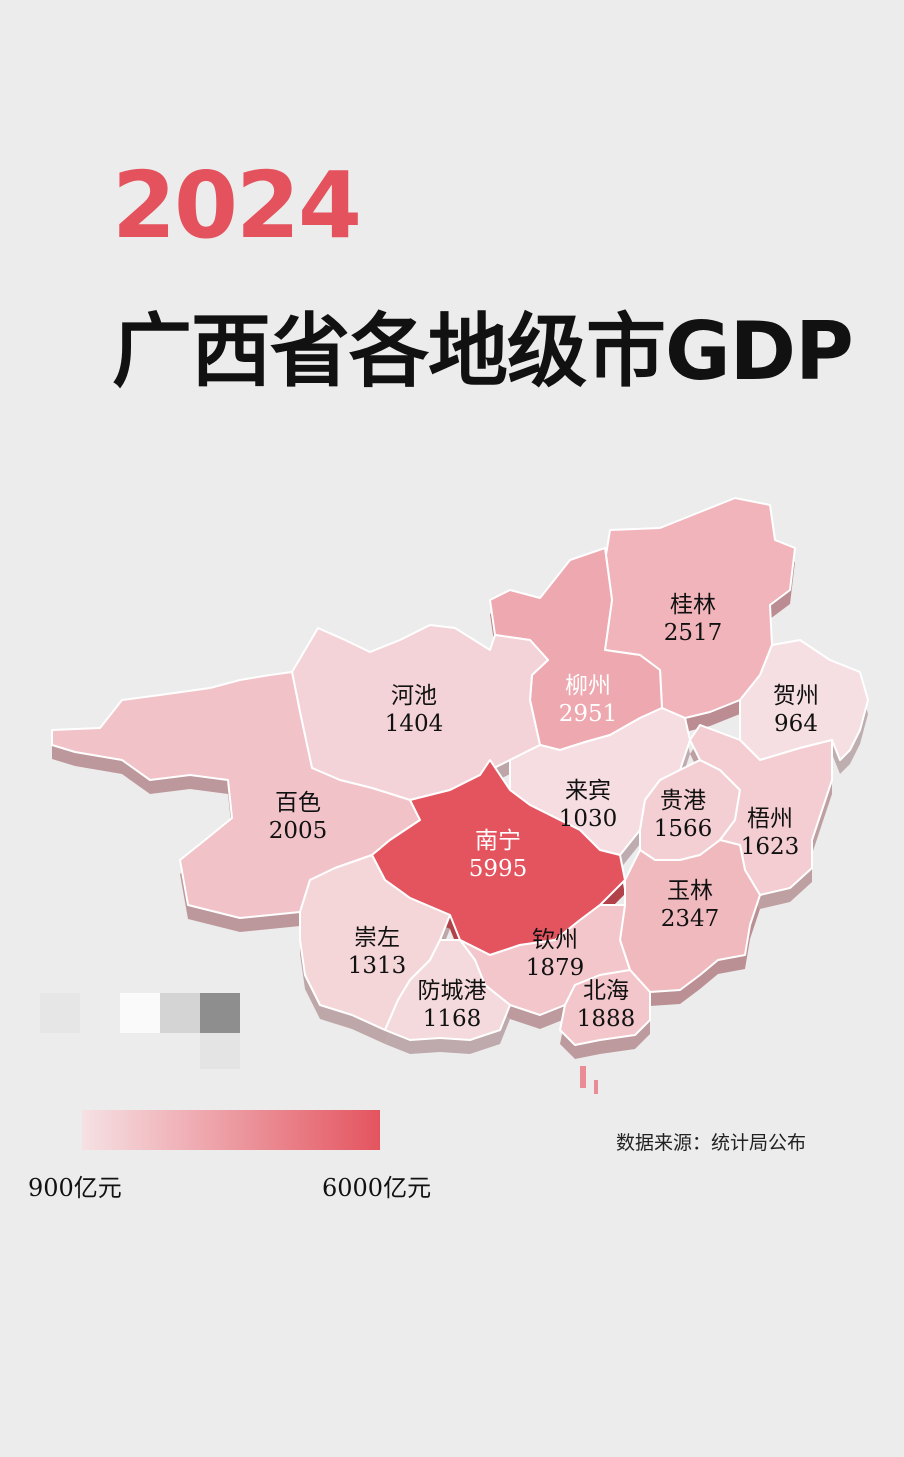  What do you see at coordinates (377, 938) in the screenshot?
I see `region-label-chongzuo: 崇左` at bounding box center [377, 938].